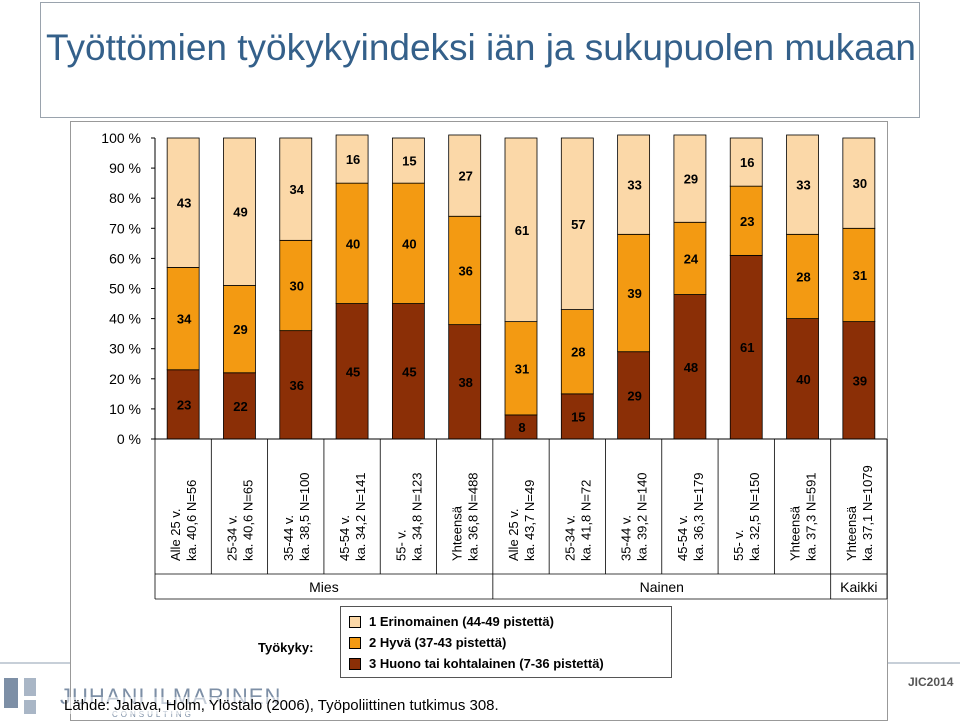 This screenshot has width=960, height=722. What do you see at coordinates (125, 349) in the screenshot?
I see `y-tick-label: 30 %` at bounding box center [125, 349].